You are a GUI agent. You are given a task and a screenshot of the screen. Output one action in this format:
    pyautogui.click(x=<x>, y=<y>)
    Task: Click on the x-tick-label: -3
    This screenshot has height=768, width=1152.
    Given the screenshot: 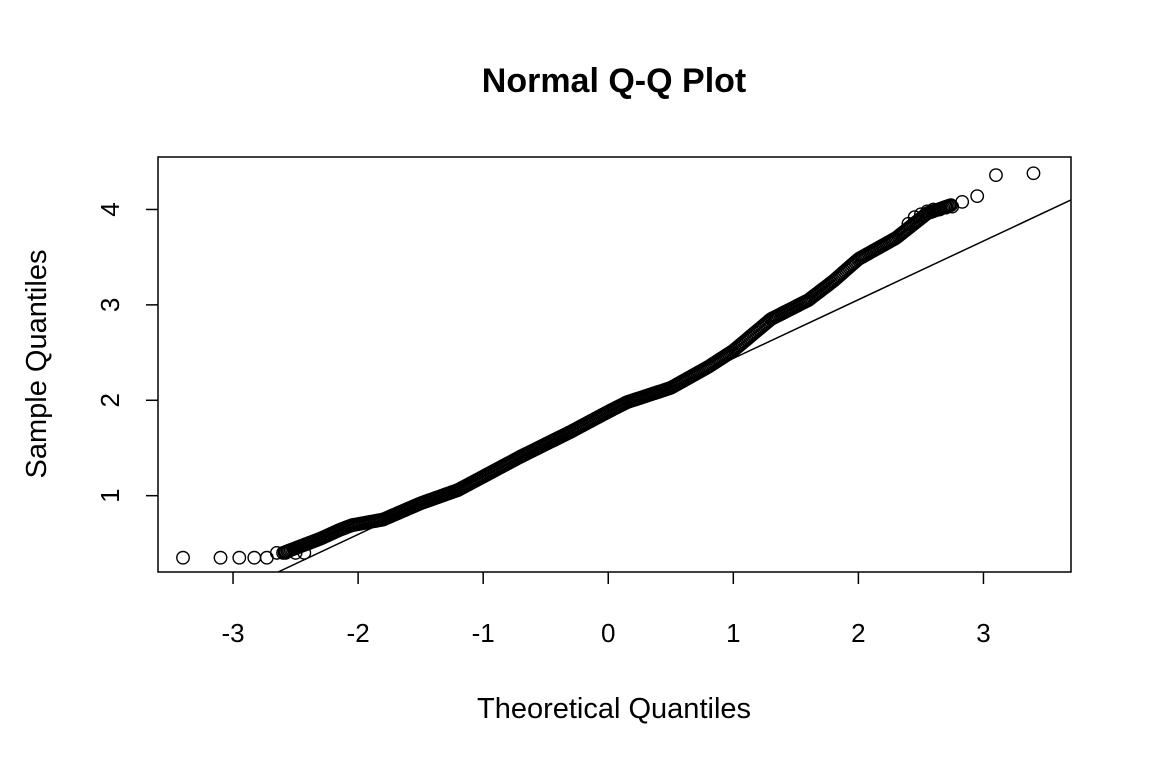 What is the action you would take?
    pyautogui.click(x=232, y=633)
    